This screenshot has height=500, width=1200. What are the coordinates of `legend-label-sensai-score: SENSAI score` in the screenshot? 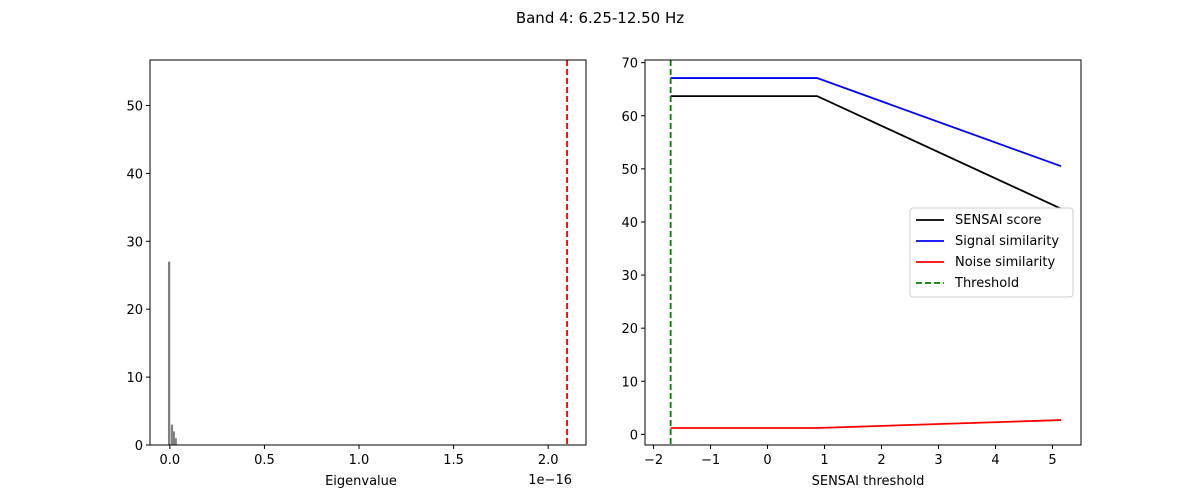 It's located at (998, 220).